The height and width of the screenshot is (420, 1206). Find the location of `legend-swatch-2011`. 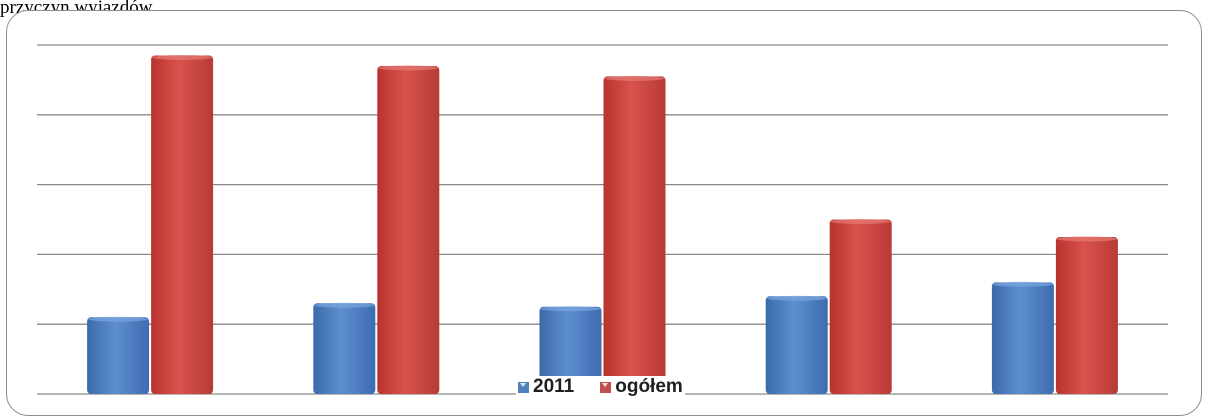

legend-swatch-2011 is located at coordinates (523, 387).